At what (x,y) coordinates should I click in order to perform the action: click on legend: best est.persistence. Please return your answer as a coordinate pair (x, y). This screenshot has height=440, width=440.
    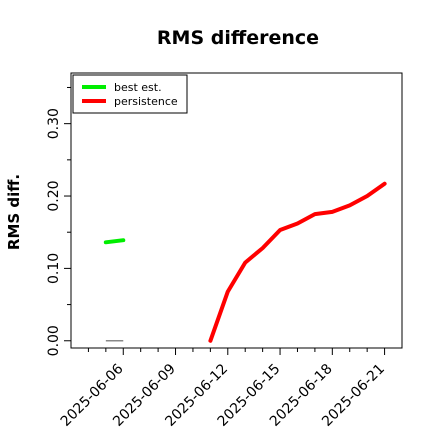
    Looking at the image, I should click on (130, 94).